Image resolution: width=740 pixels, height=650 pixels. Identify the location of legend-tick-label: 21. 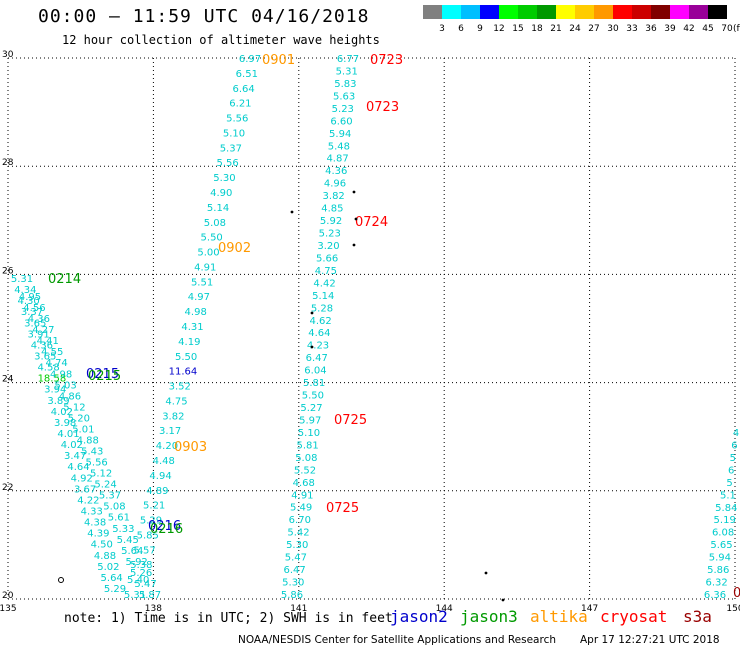
(555, 29).